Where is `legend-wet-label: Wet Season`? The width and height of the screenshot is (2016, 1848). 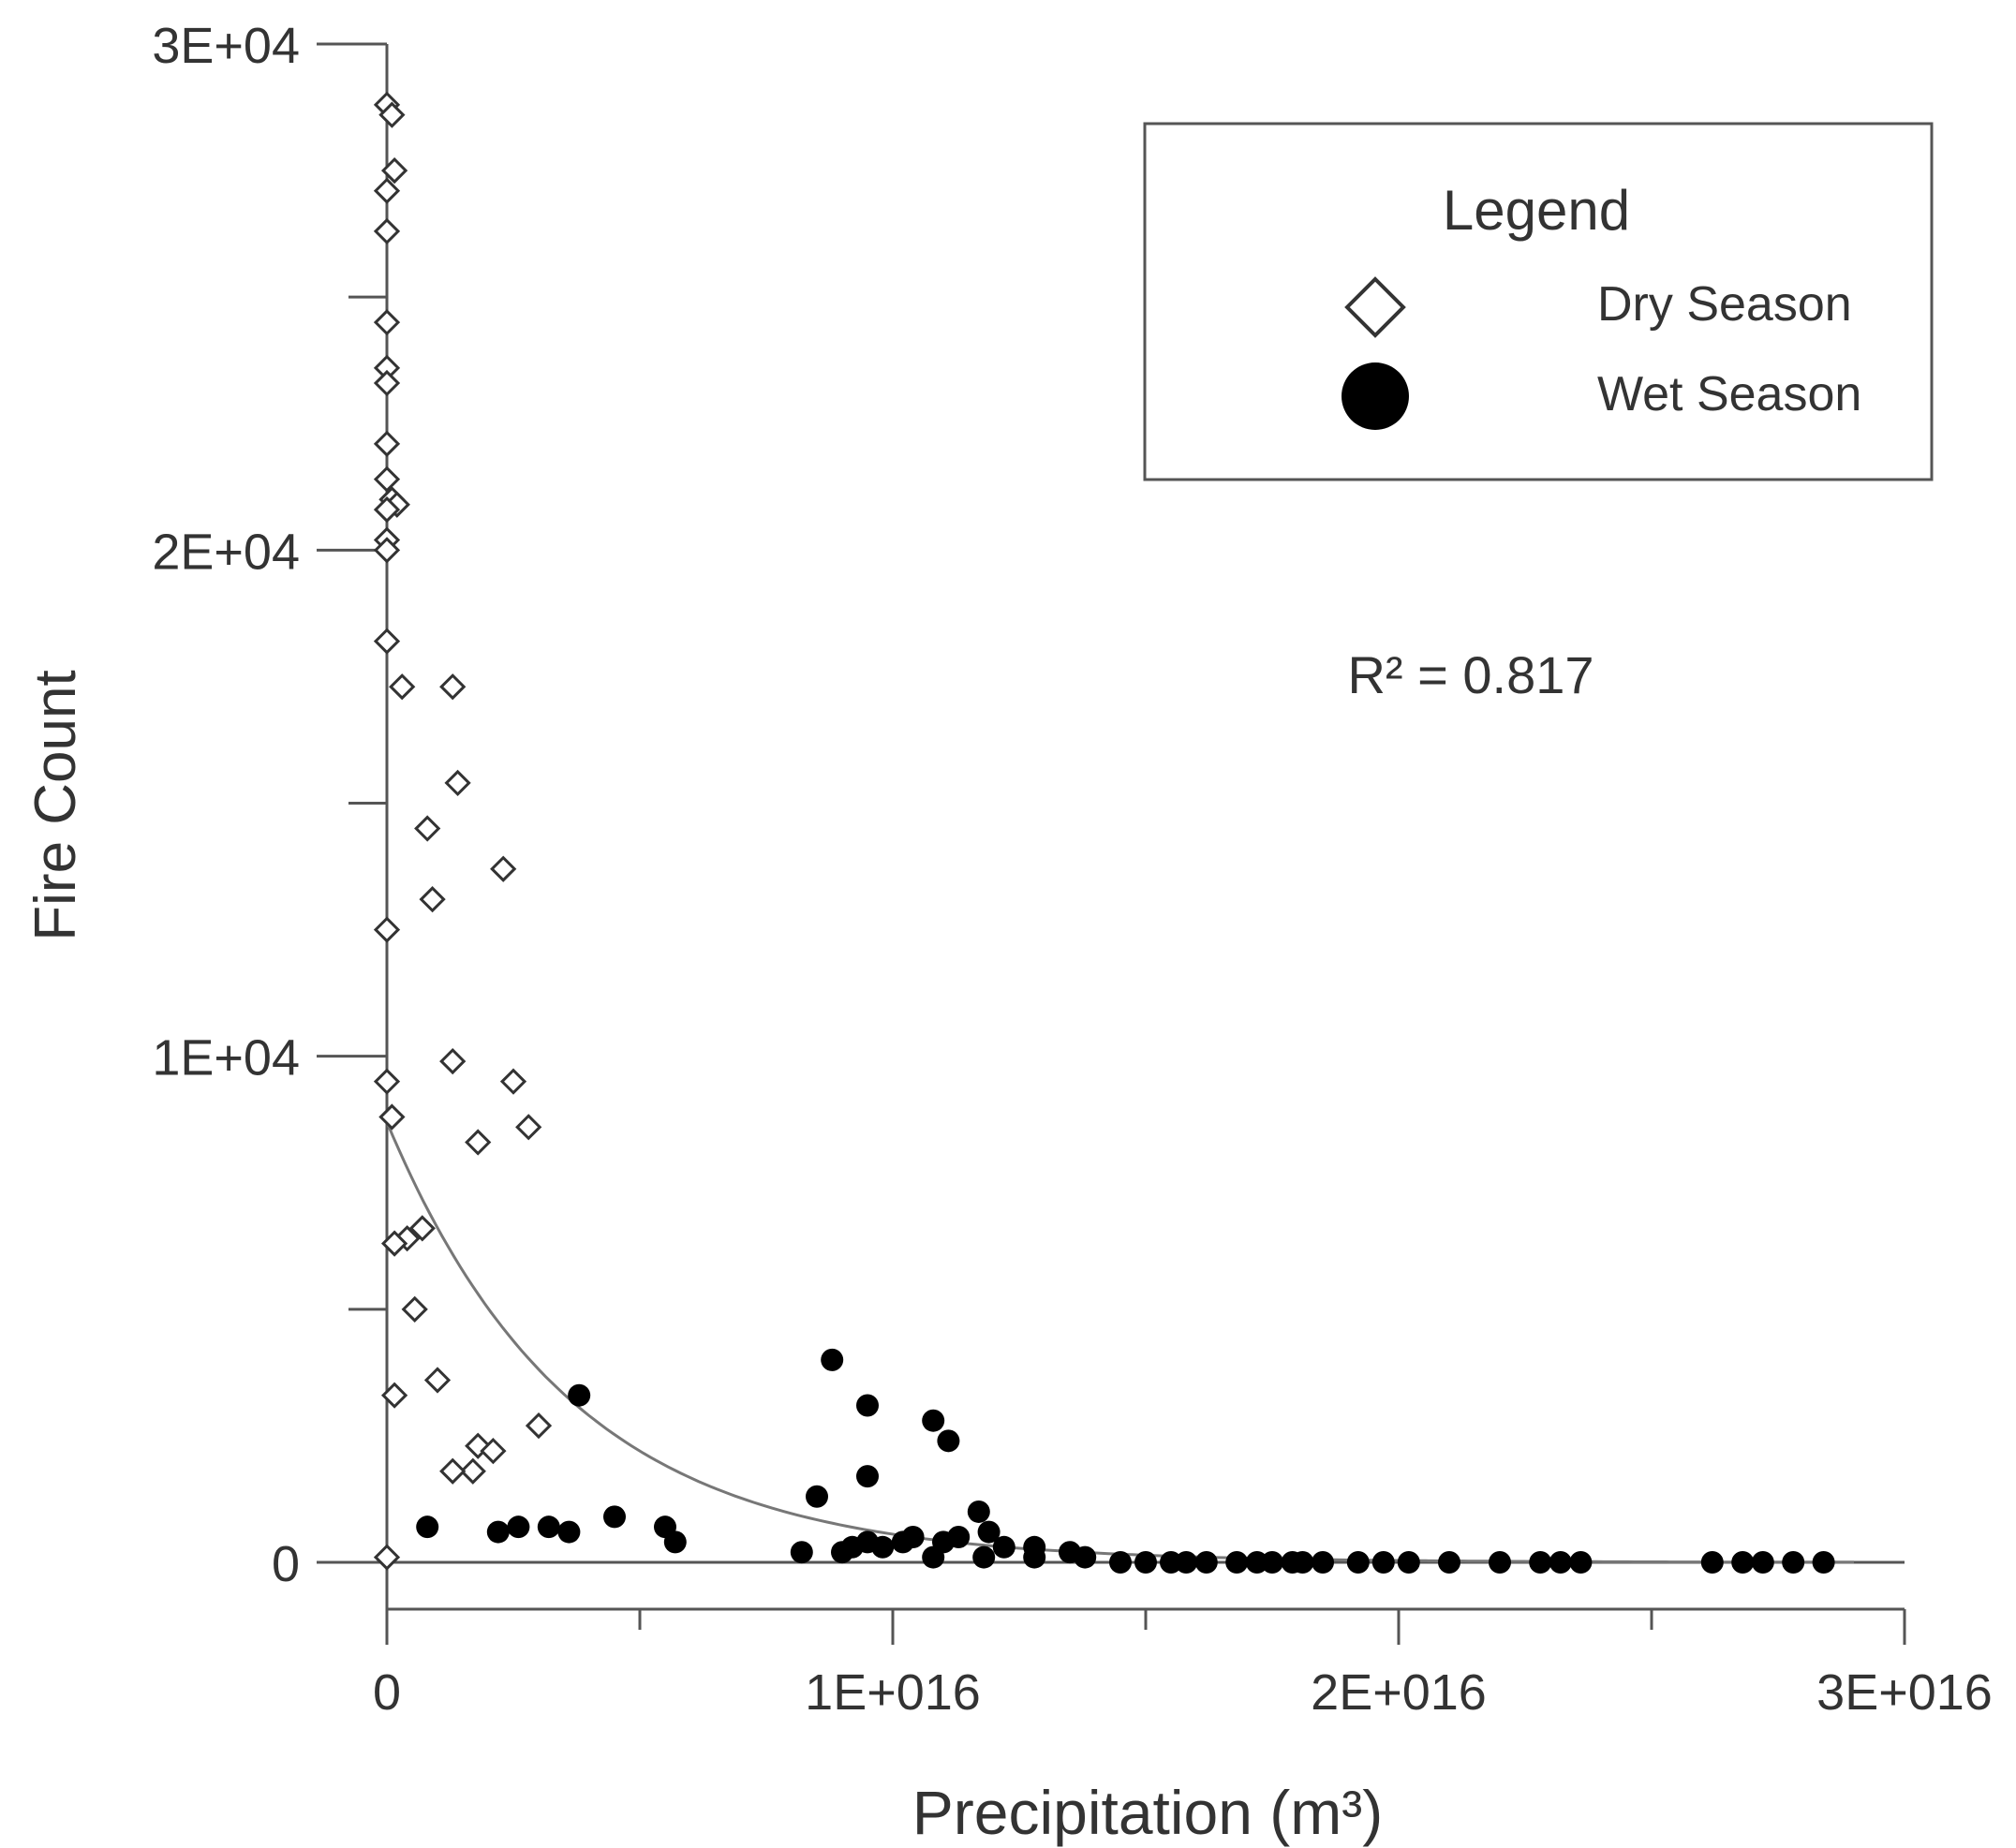
legend-wet-label: Wet Season is located at coordinates (1729, 394).